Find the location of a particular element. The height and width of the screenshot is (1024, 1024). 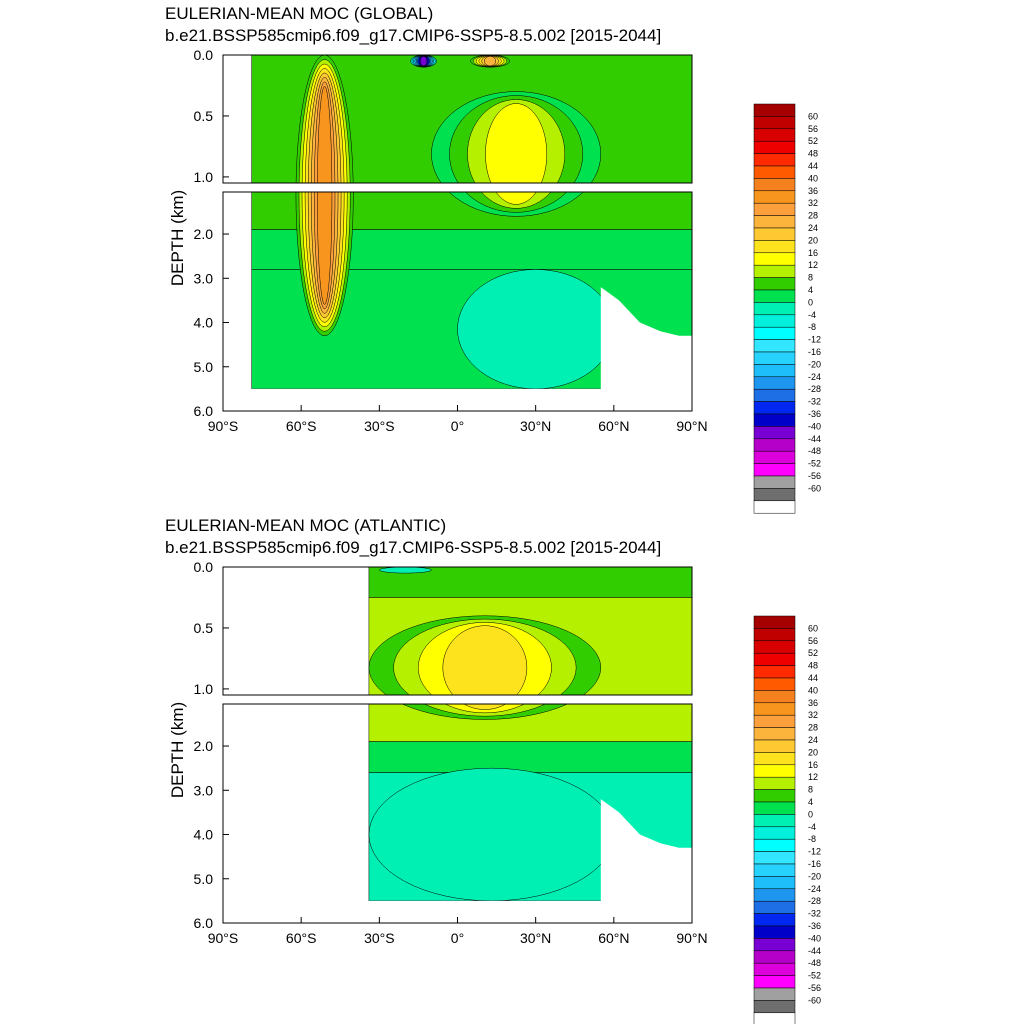

colorbar-label: 60 is located at coordinates (813, 628).